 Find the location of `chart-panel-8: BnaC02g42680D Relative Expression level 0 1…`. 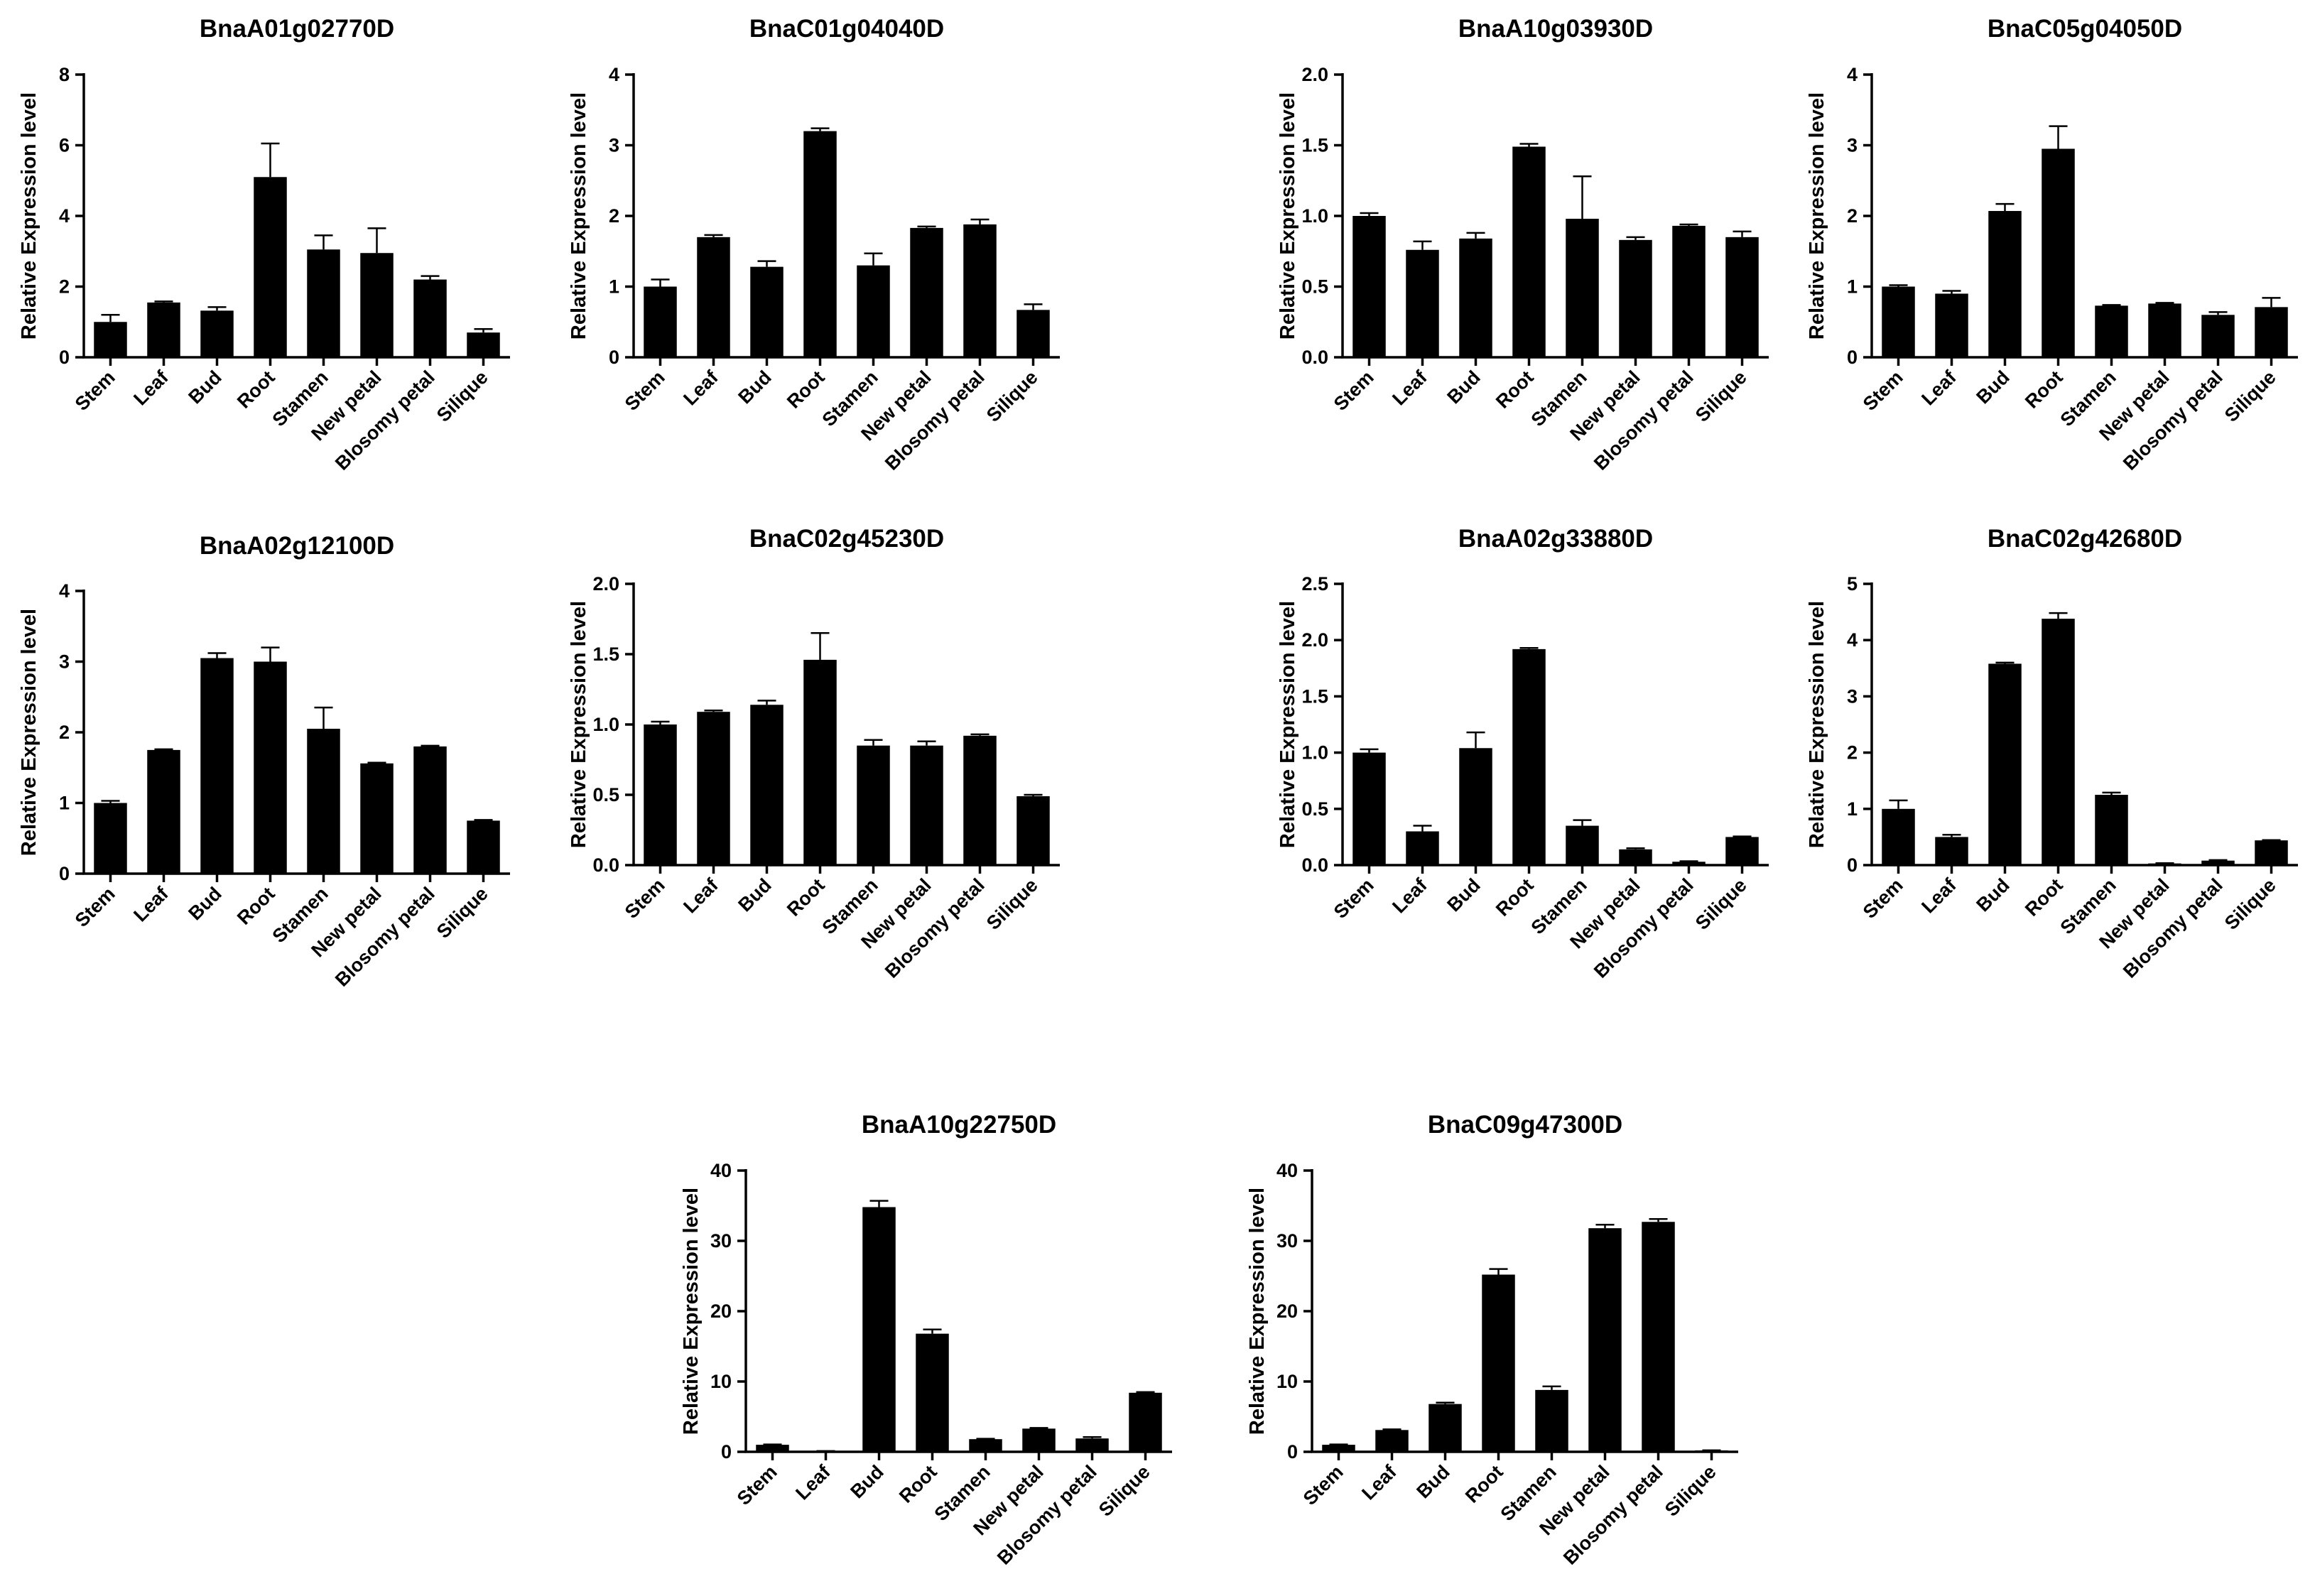

chart-panel-8: BnaC02g42680D Relative Expression level 0 1… is located at coordinates (2052, 753).